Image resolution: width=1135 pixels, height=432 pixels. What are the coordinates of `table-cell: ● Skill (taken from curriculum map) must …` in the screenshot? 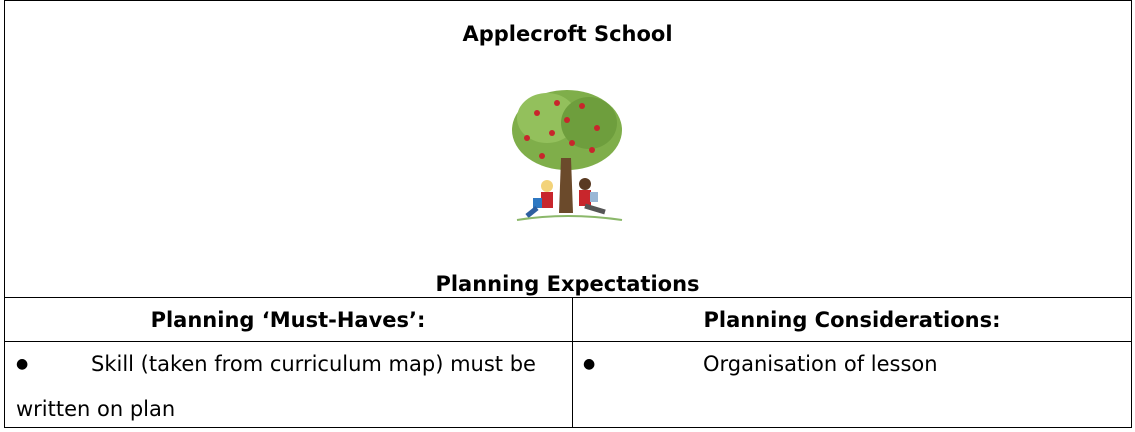 It's located at (286, 387).